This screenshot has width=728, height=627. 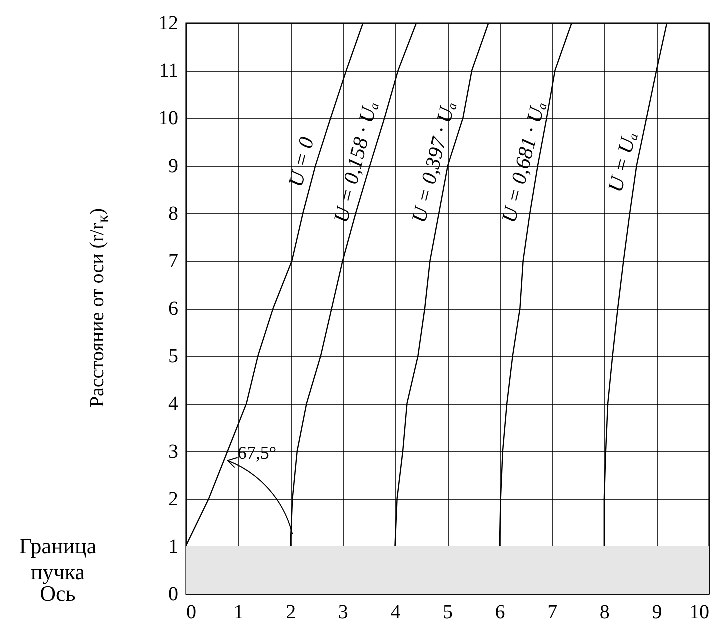 What do you see at coordinates (500, 613) in the screenshot?
I see `x-tick-label: 6` at bounding box center [500, 613].